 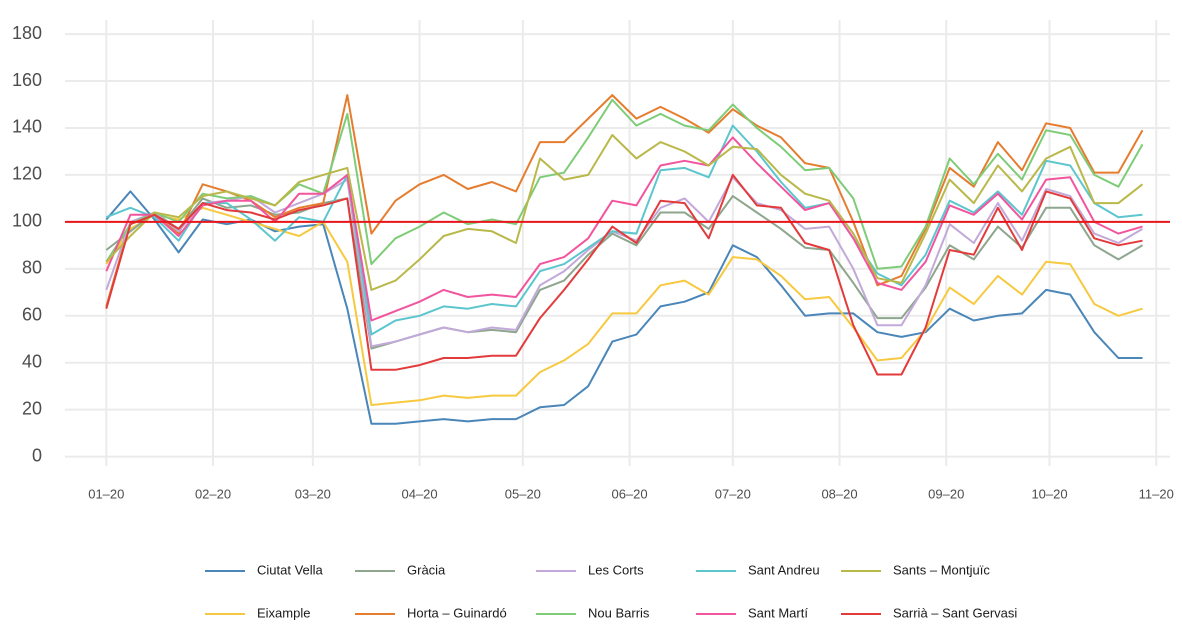 I want to click on x-tick-label: 05–20, so click(x=523, y=493).